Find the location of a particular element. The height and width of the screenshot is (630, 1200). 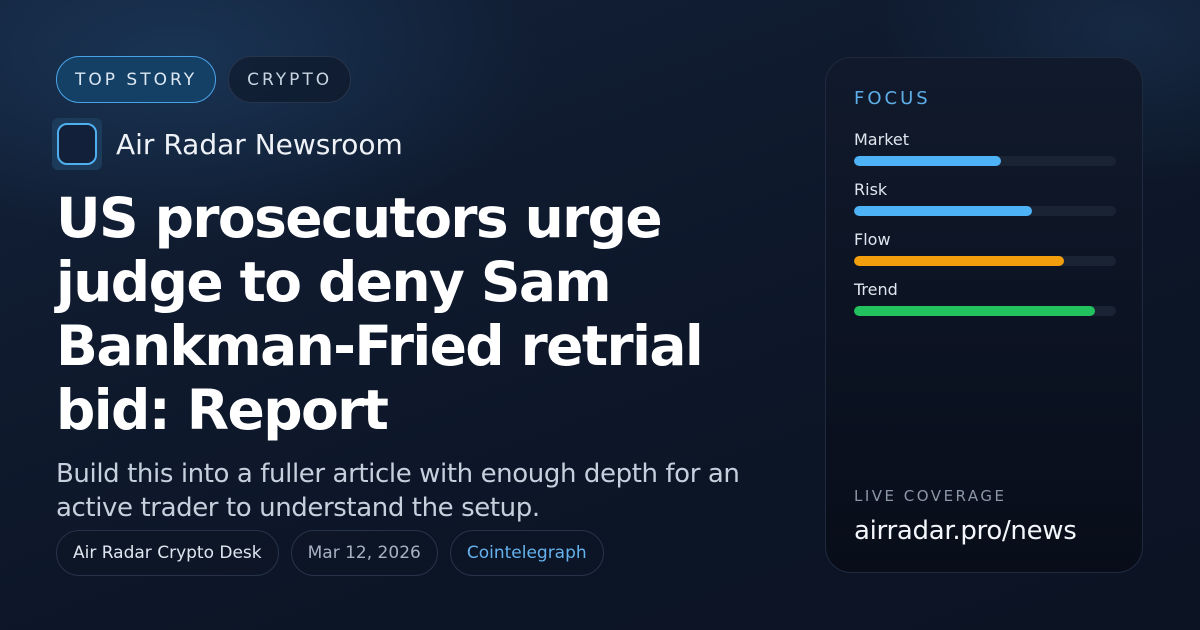

source-header: Air Radar Newsroom is located at coordinates (227, 144).